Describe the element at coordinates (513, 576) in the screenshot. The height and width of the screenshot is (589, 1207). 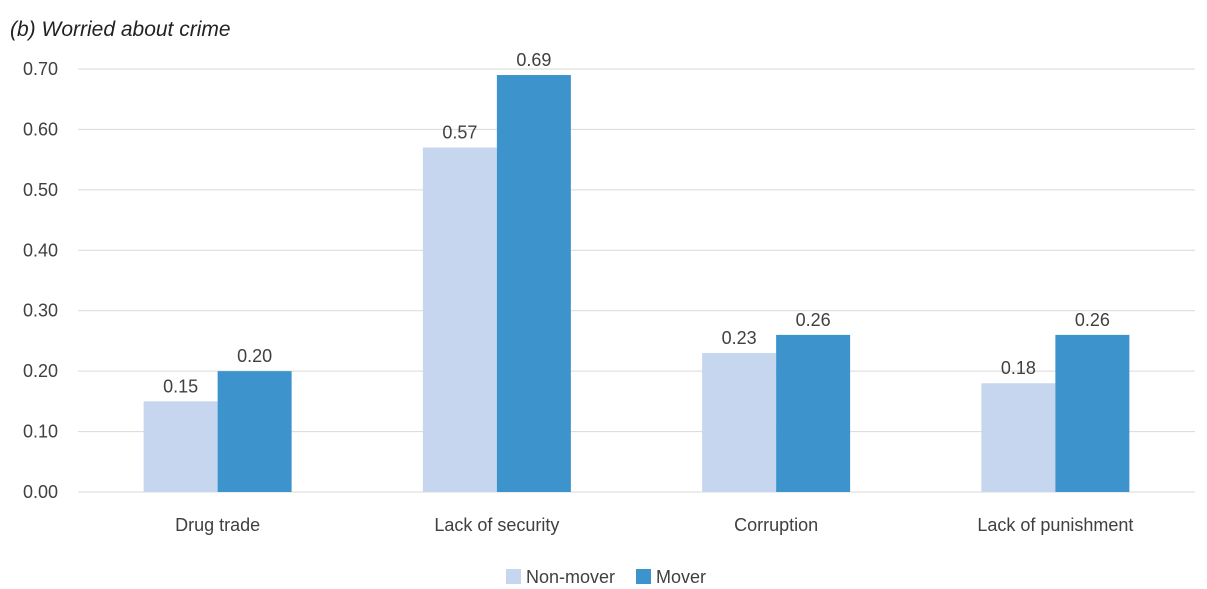
I see `legend-swatch-non-mover` at that location.